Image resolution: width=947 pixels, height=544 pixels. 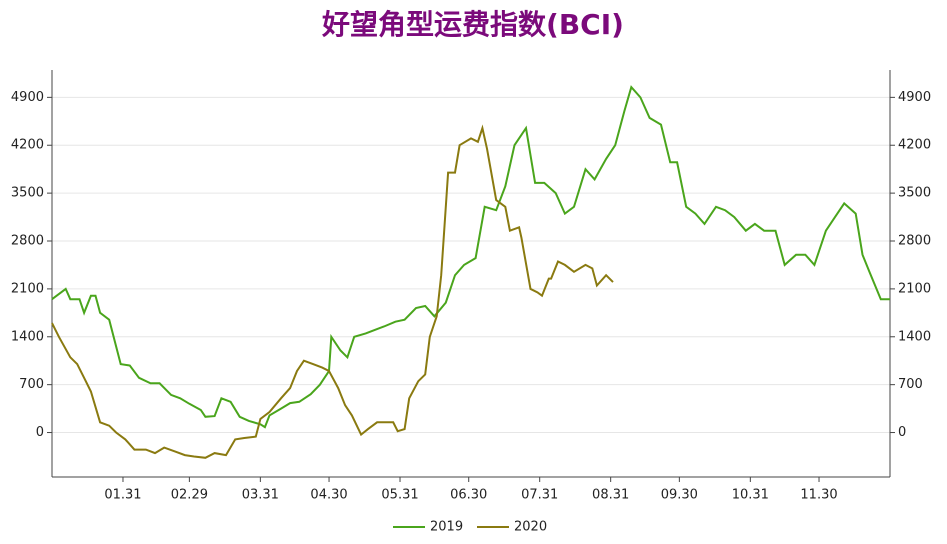 I want to click on y-tick-label: 4200, so click(x=27, y=145).